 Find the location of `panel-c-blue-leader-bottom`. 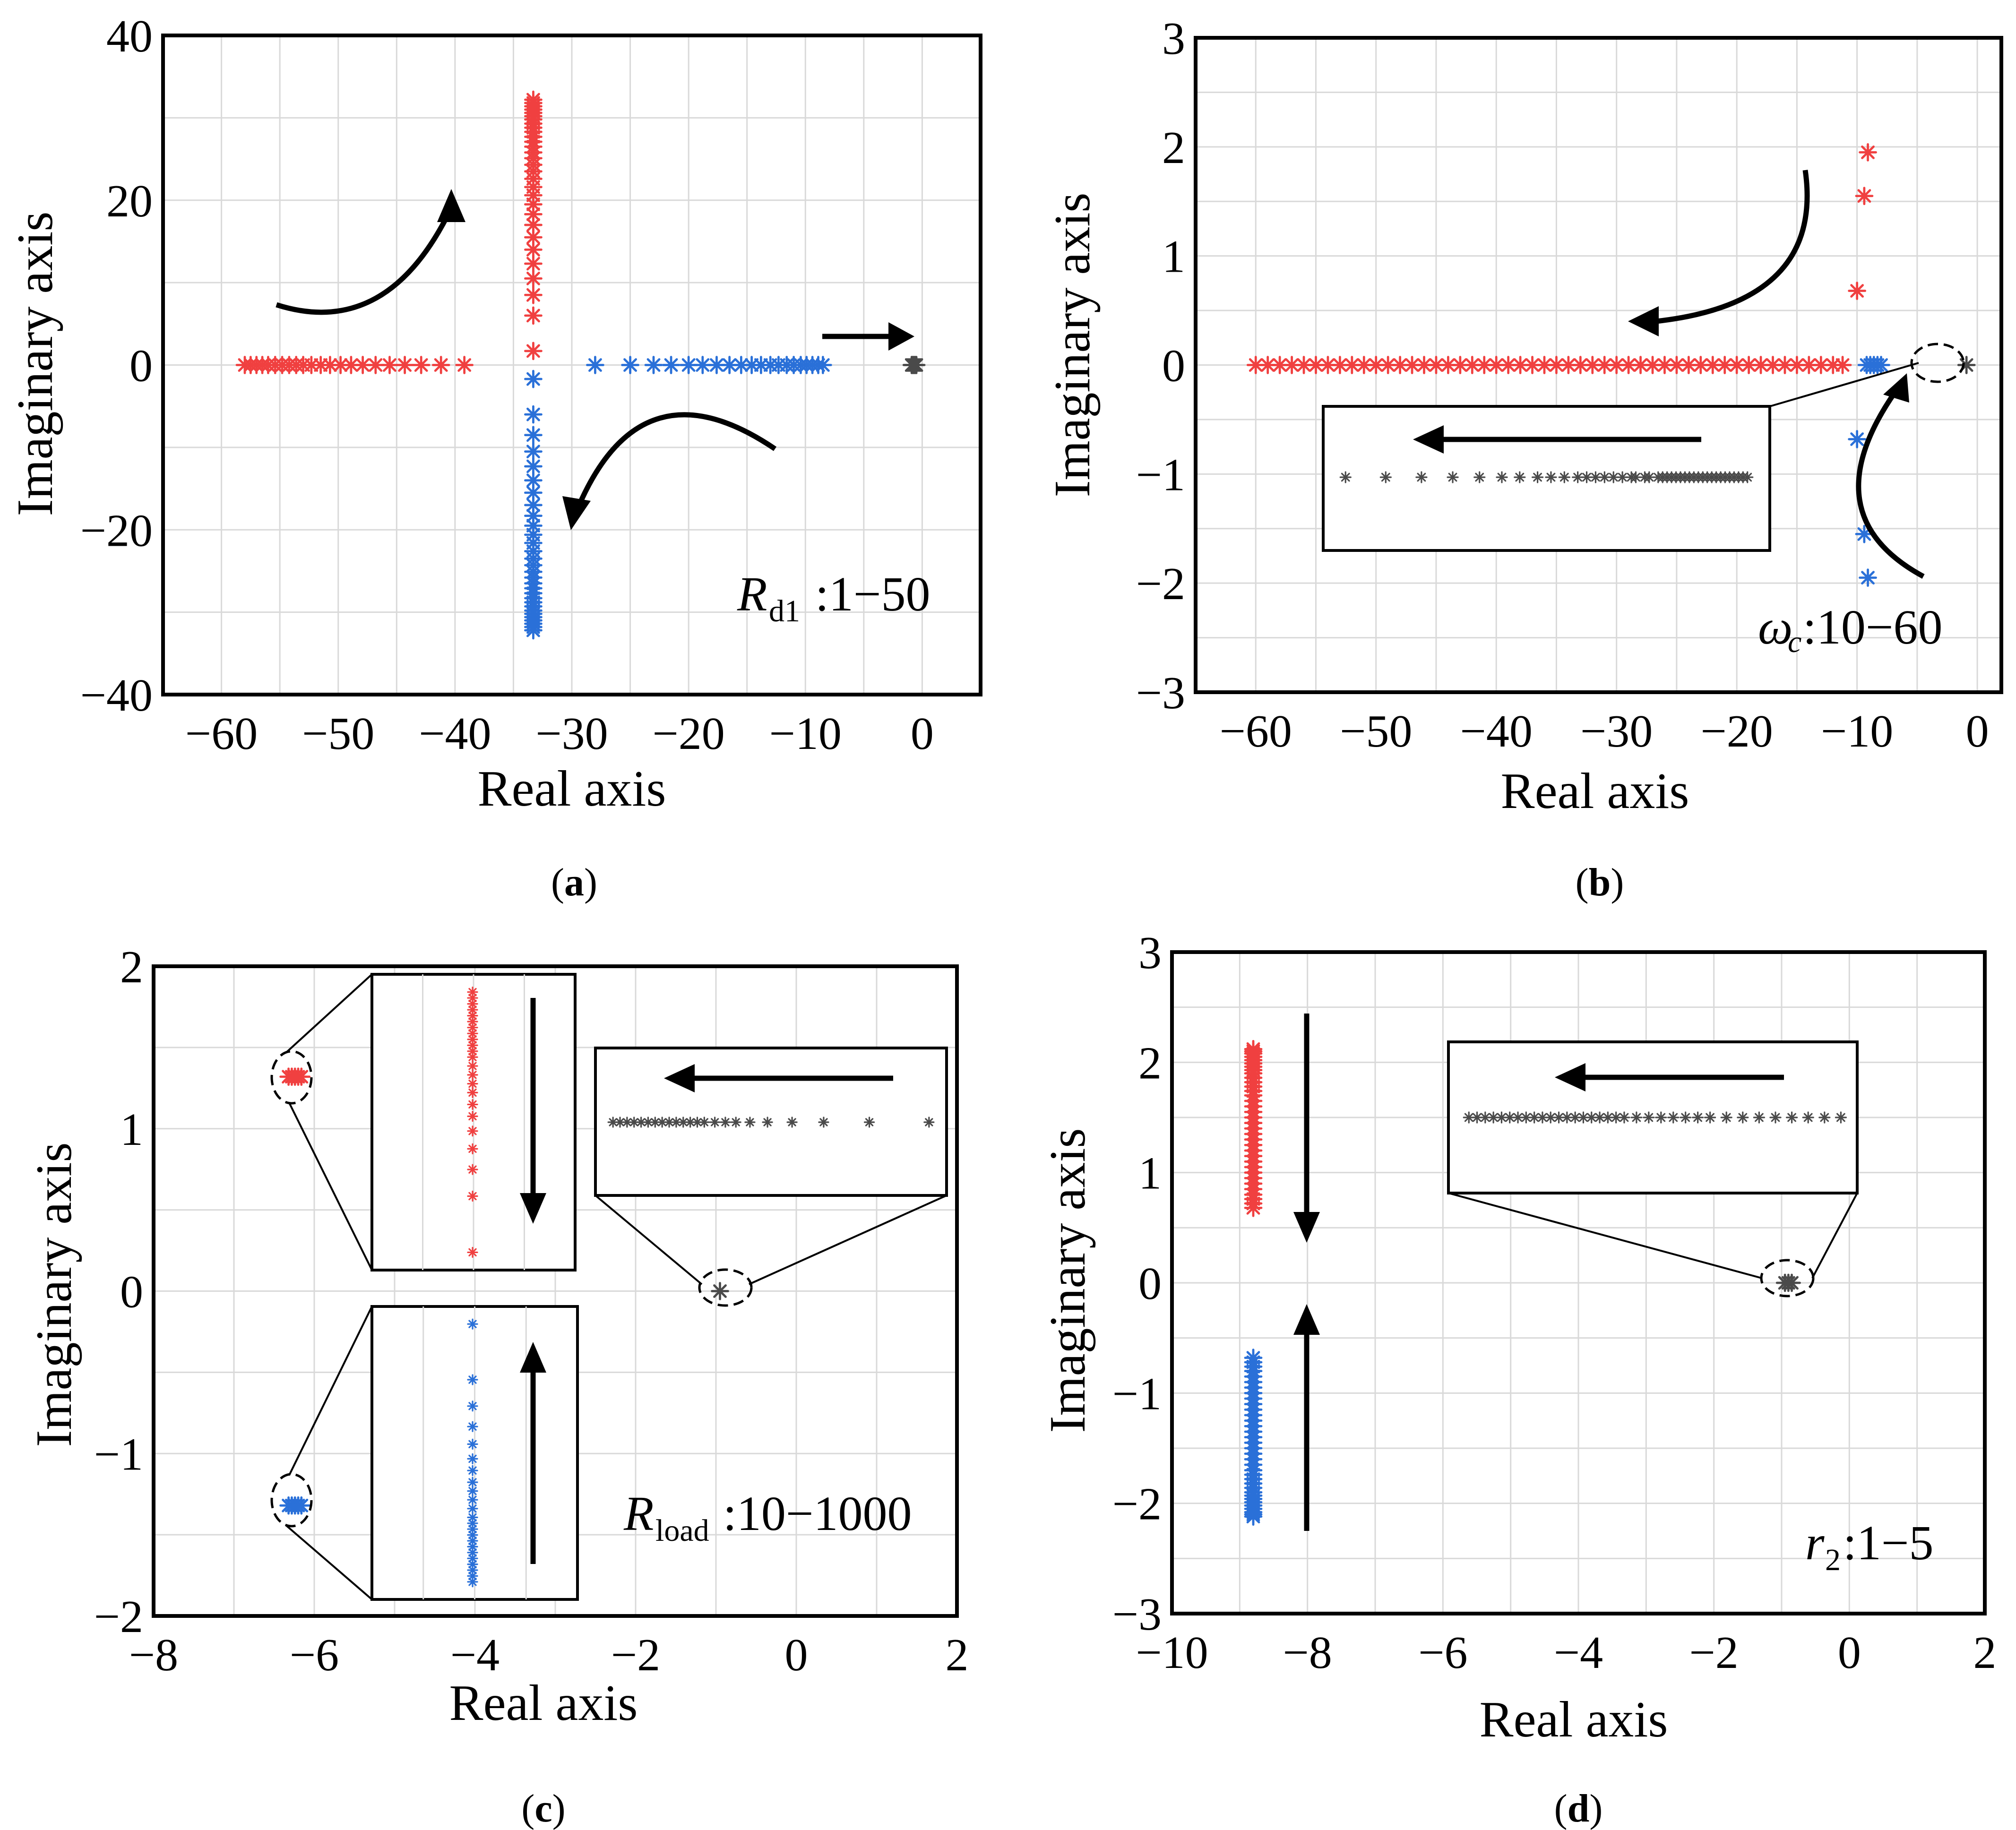

panel-c-blue-leader-bottom is located at coordinates (329, 1562).